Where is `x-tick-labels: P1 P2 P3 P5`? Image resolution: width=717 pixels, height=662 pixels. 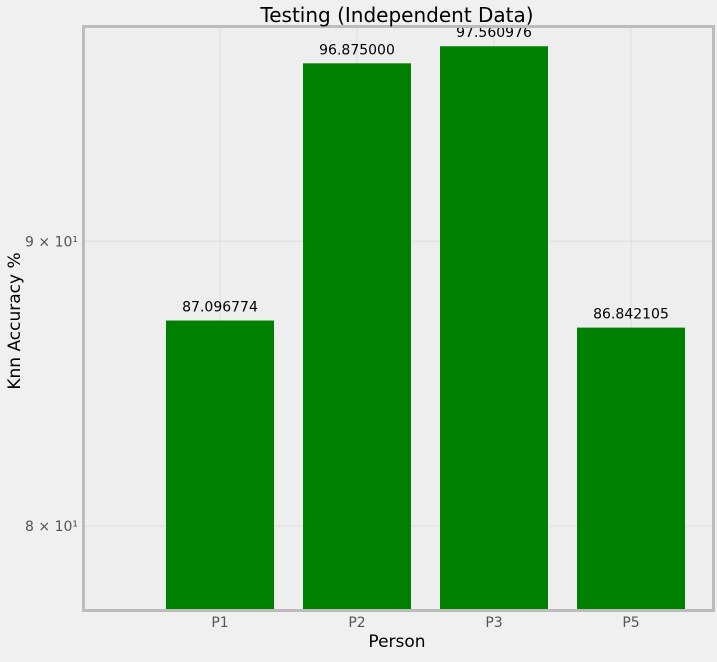 x-tick-labels: P1 P2 P3 P5 is located at coordinates (425, 623).